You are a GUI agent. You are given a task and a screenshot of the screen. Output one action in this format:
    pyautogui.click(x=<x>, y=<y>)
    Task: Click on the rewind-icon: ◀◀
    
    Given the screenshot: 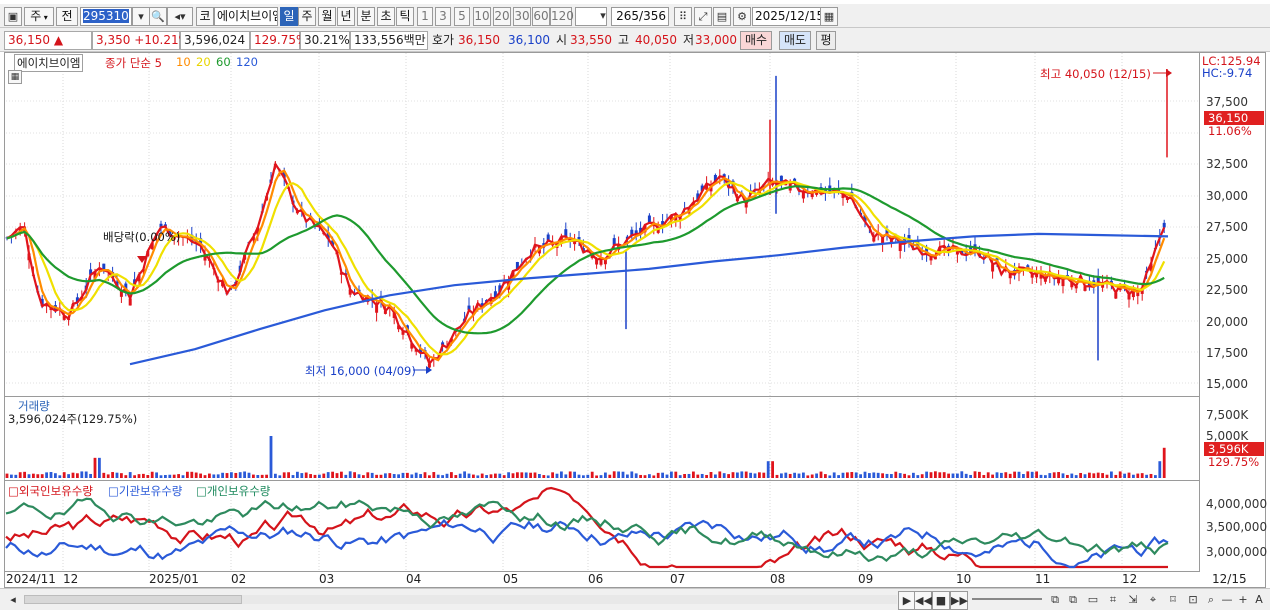 What is the action you would take?
    pyautogui.click(x=923, y=600)
    